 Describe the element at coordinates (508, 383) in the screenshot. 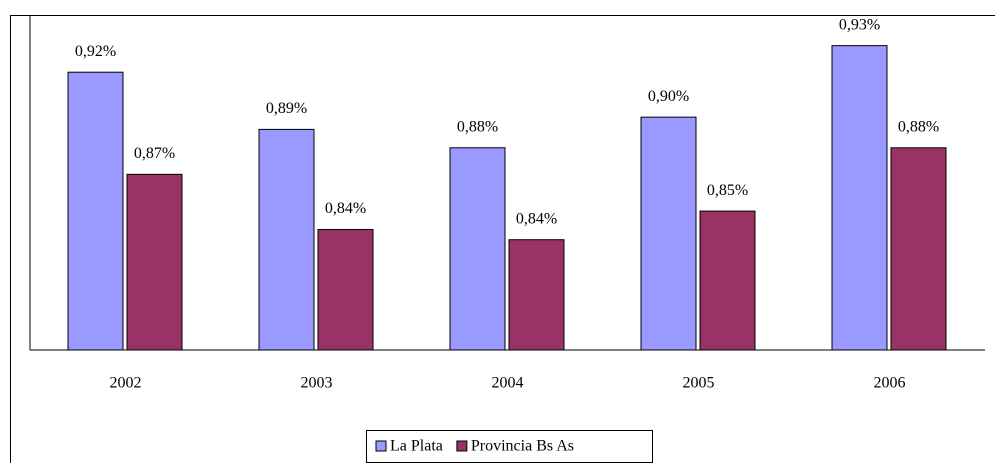

I see `x-tick-label: 2004` at that location.